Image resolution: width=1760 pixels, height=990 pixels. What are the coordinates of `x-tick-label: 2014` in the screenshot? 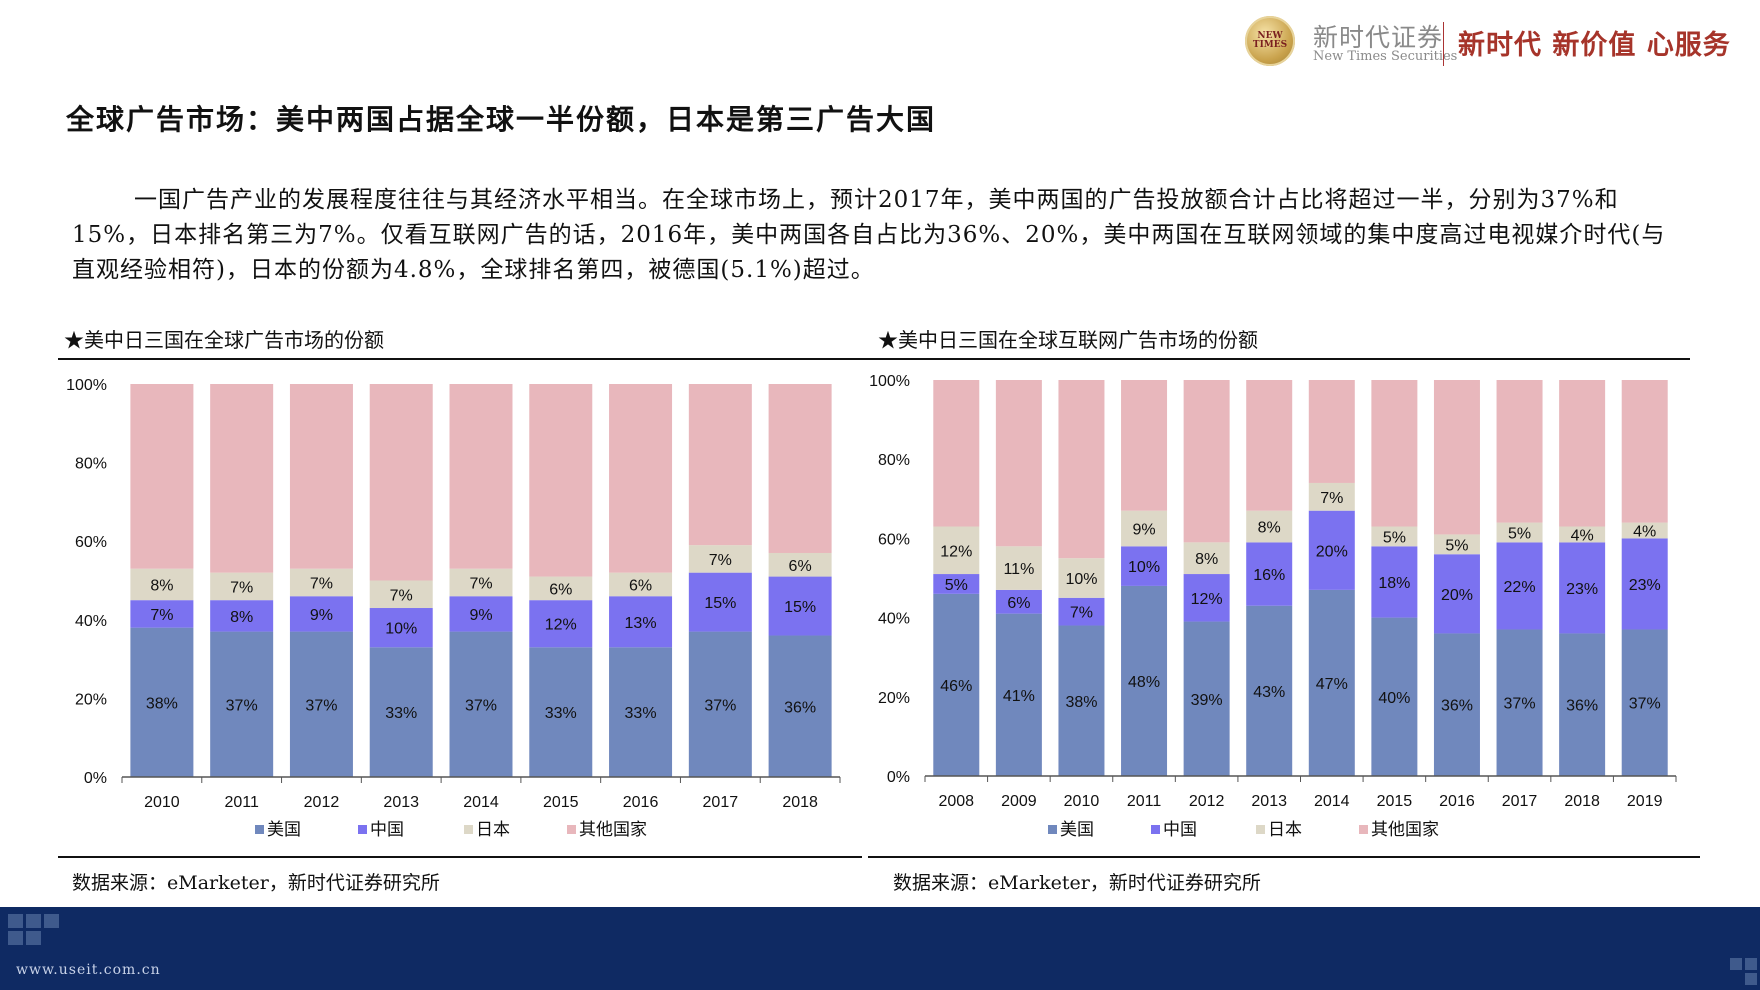 It's located at (481, 802).